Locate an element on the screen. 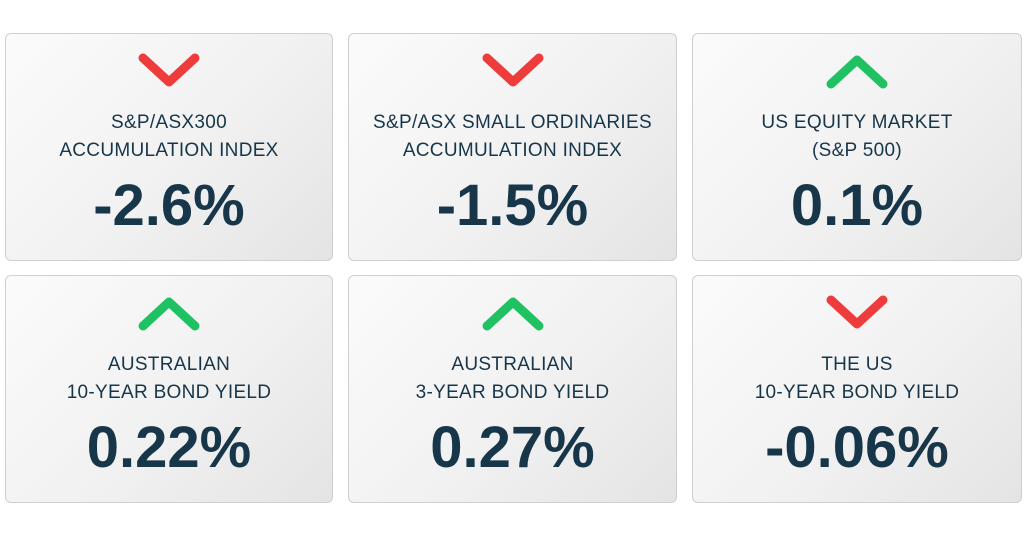 The width and height of the screenshot is (1024, 538). card-us-equity-market: US EQUITY MARKET (S&P 500) 0.1% is located at coordinates (857, 147).